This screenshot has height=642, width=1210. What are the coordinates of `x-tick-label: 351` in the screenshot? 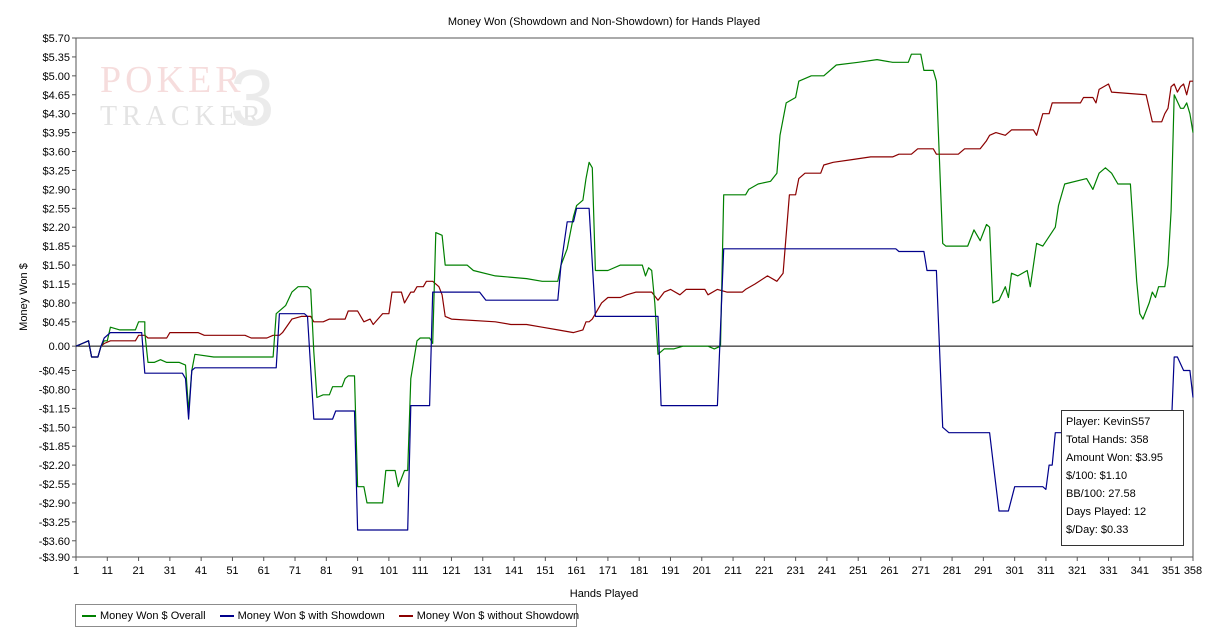 It's located at (1171, 571).